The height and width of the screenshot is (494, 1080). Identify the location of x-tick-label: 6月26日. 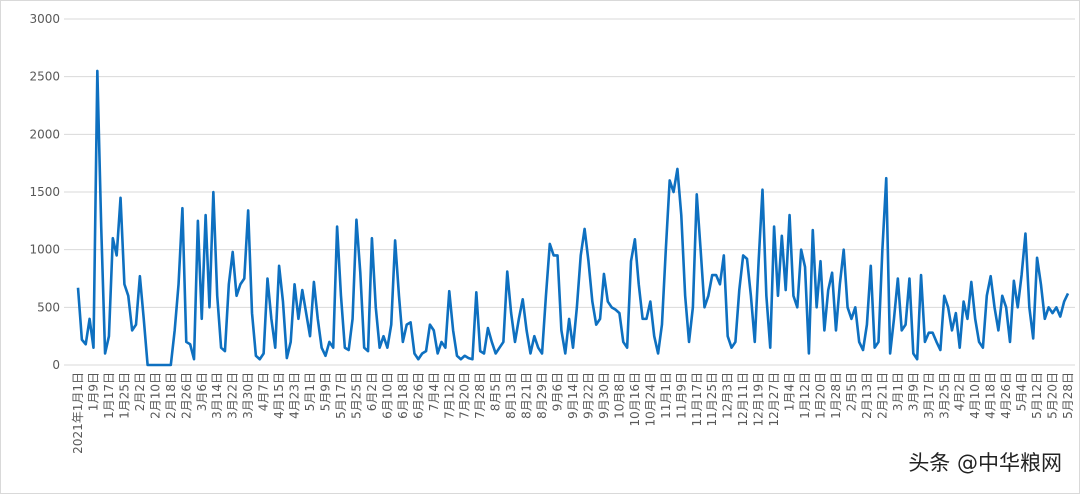
(418, 395).